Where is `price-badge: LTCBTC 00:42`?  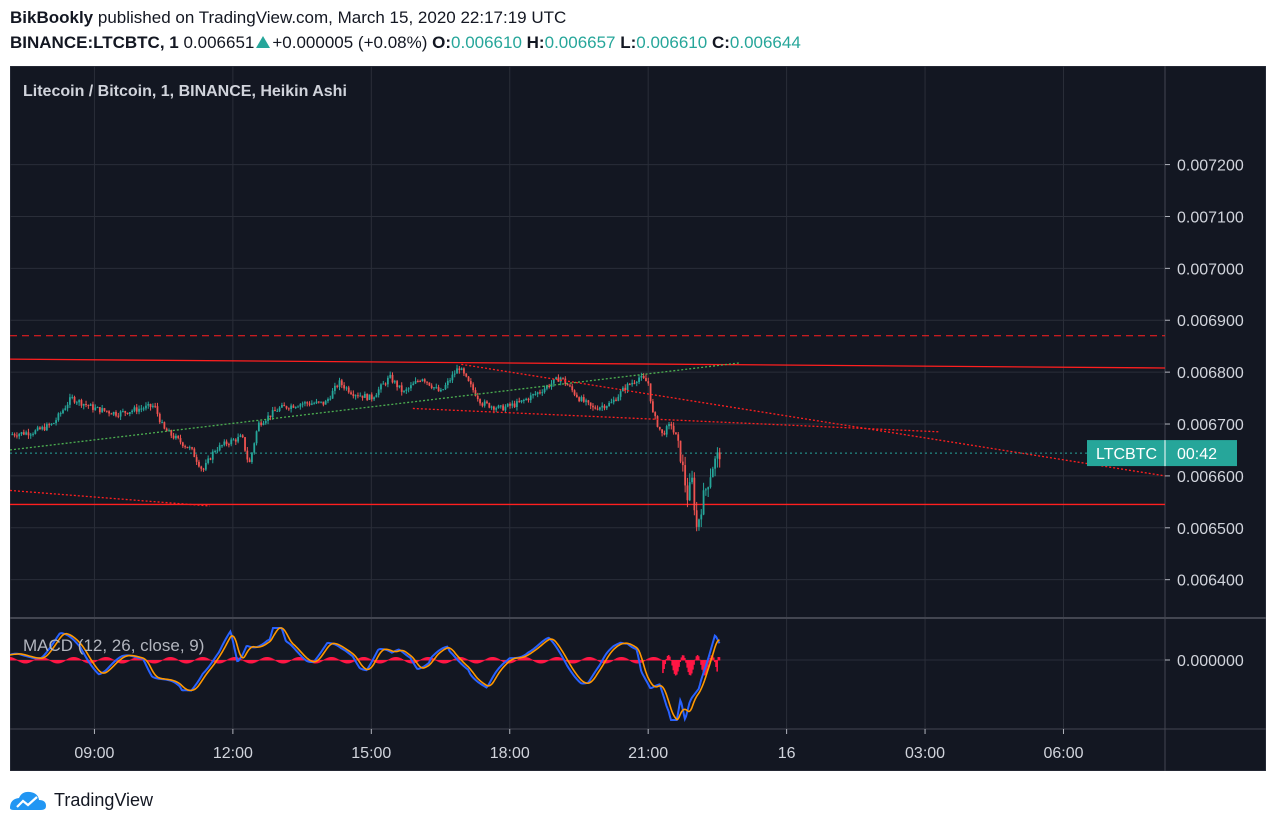 price-badge: LTCBTC 00:42 is located at coordinates (1162, 453).